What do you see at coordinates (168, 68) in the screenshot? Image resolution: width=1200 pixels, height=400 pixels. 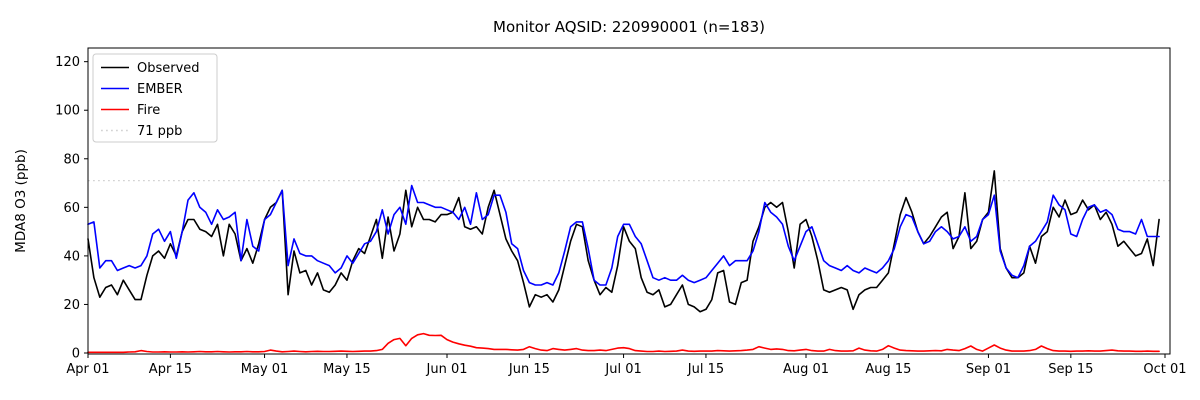 I see `legend-label-observed: Observed` at bounding box center [168, 68].